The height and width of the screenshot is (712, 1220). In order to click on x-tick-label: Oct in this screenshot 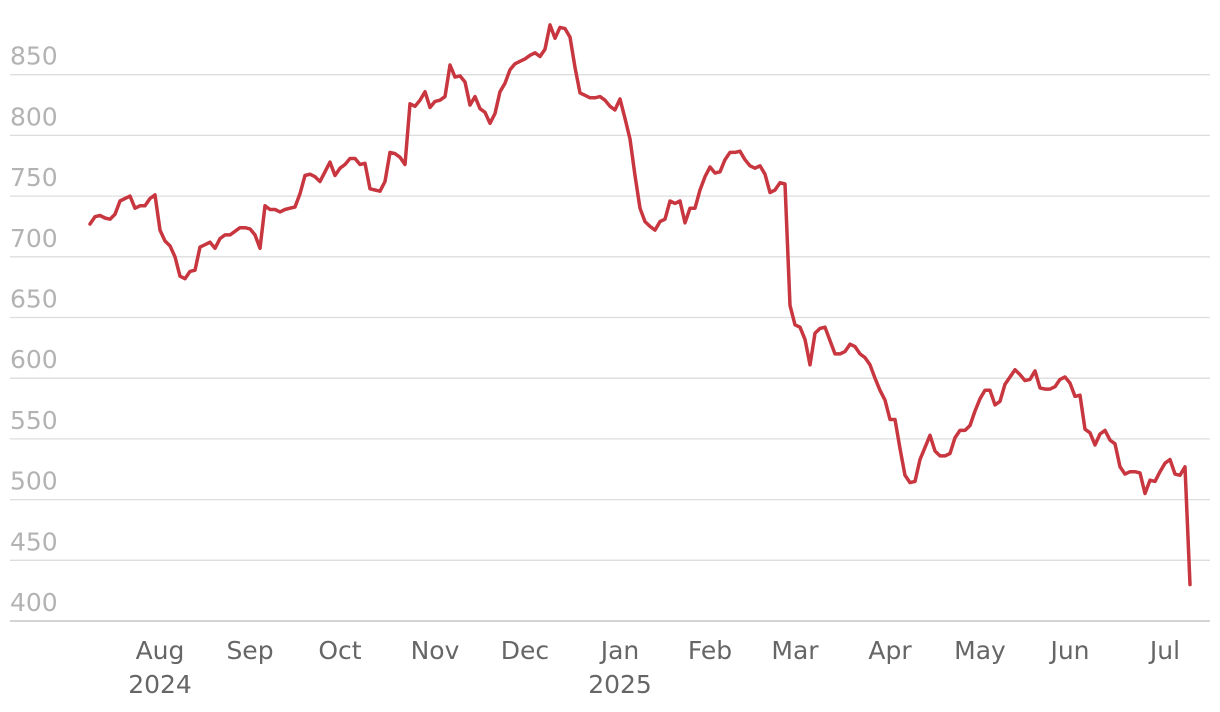, I will do `click(340, 650)`.